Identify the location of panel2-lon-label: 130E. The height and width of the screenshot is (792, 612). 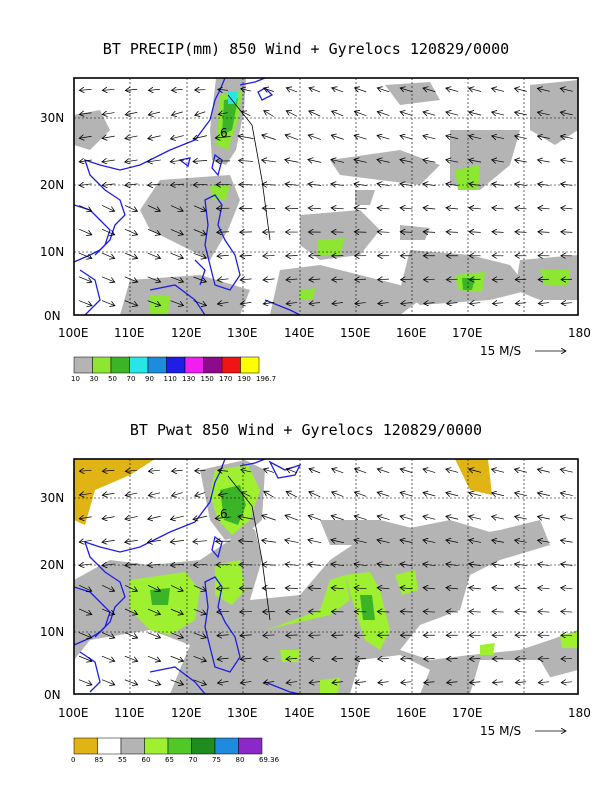
(242, 713).